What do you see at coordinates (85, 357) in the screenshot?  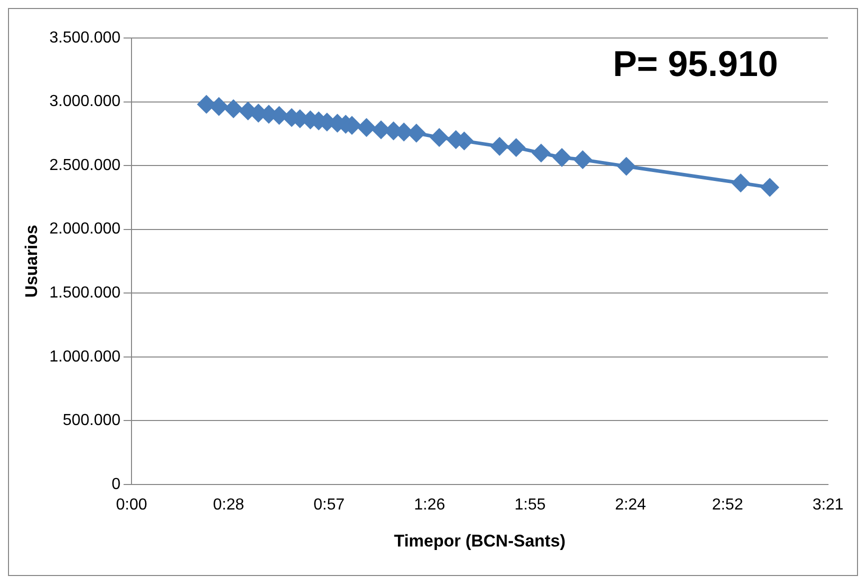 I see `y-tick-label: 1.000.000` at bounding box center [85, 357].